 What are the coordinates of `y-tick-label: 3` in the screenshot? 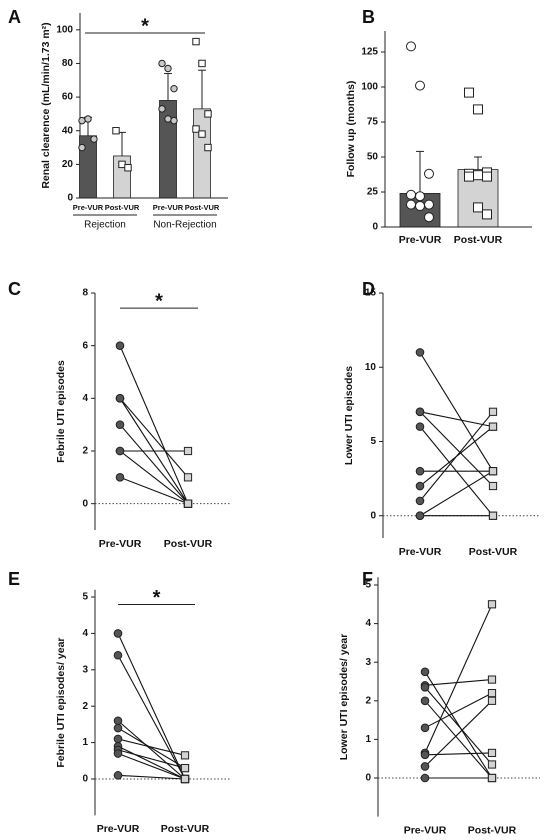 It's located at (85, 669).